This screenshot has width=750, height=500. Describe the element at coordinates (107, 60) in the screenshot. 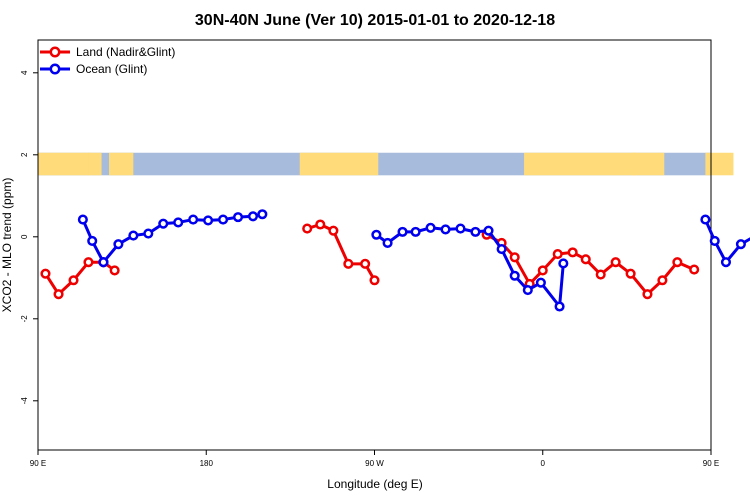

I see `legend: Land (Nadir&Glint) Ocean (Glint)` at that location.